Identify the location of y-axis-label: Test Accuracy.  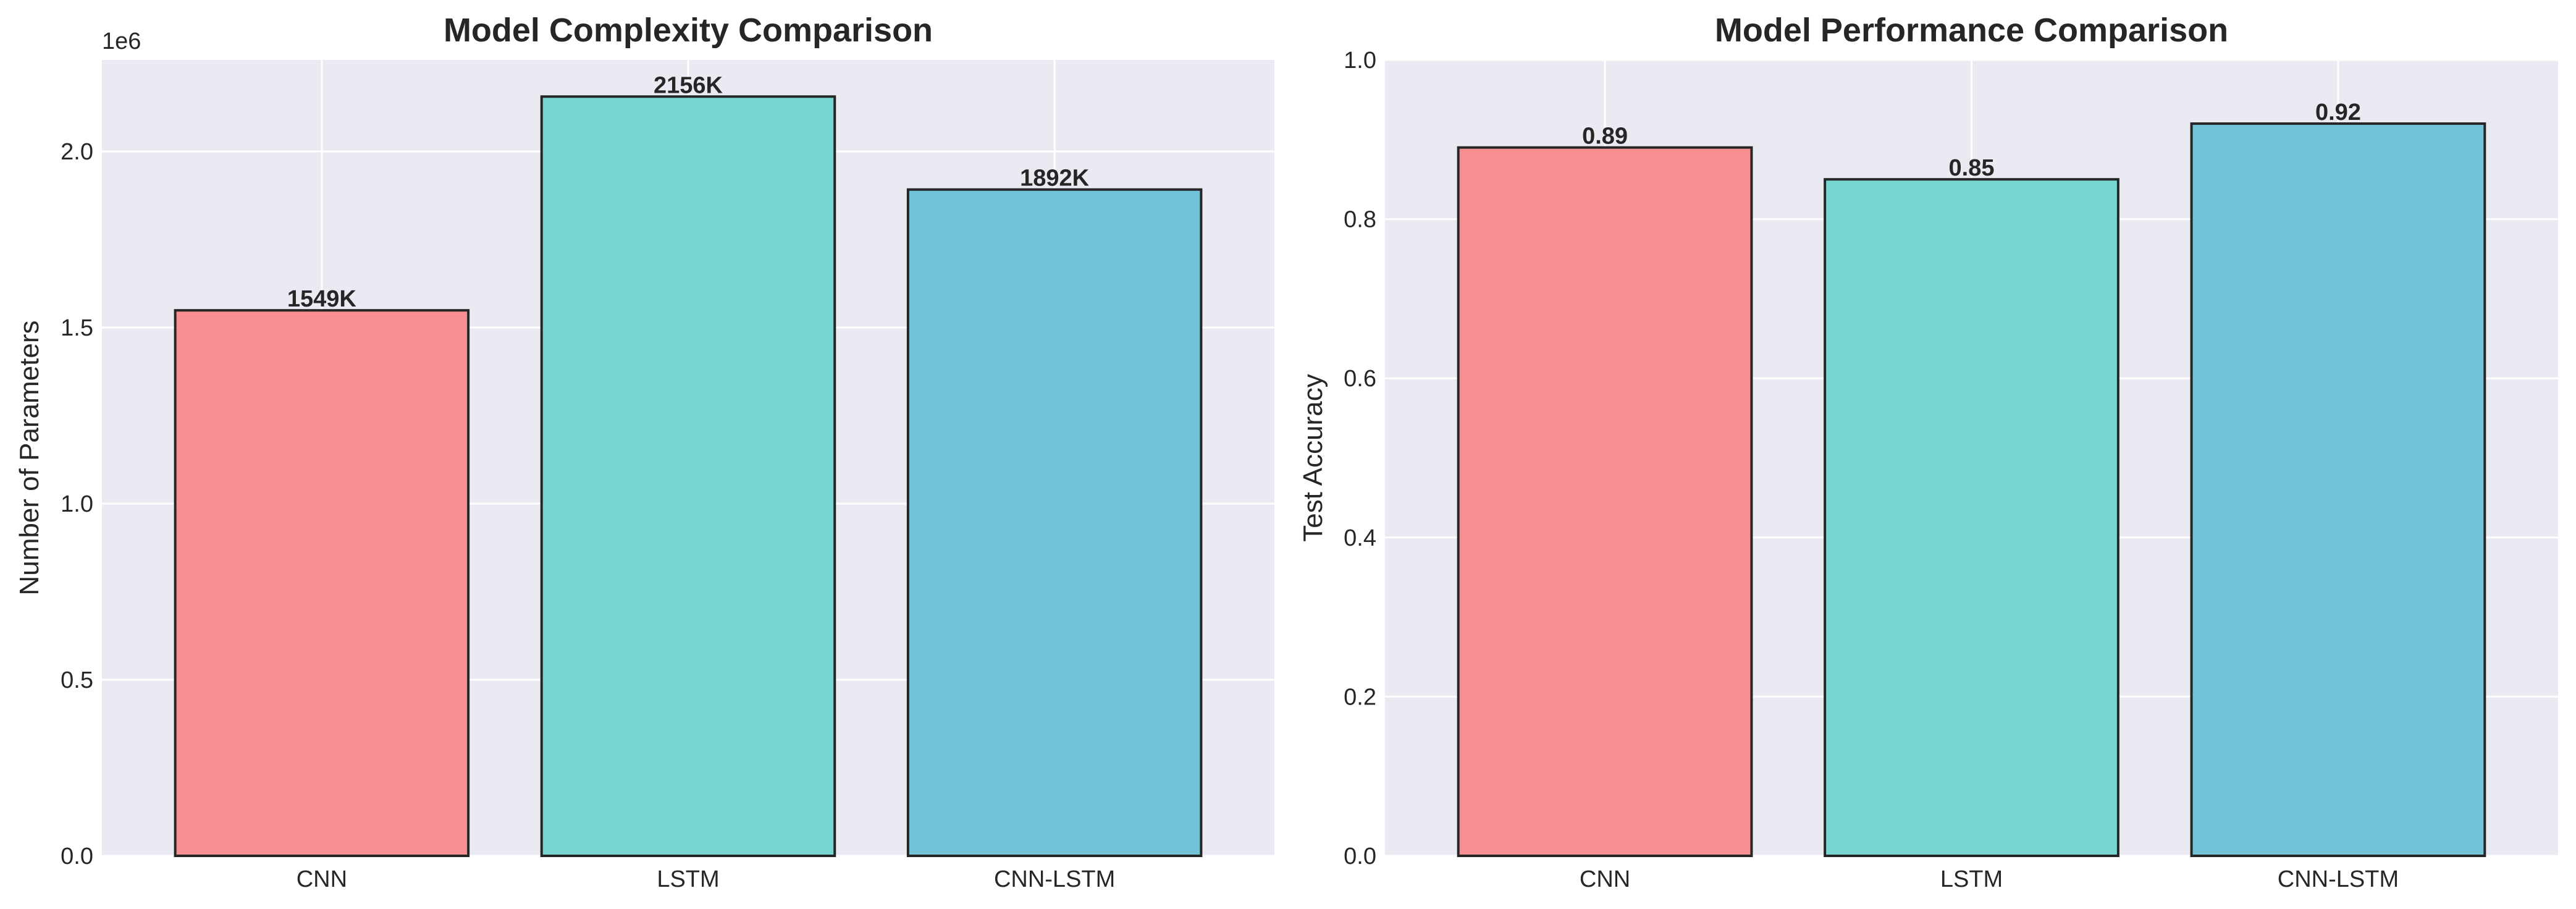
(1313, 458).